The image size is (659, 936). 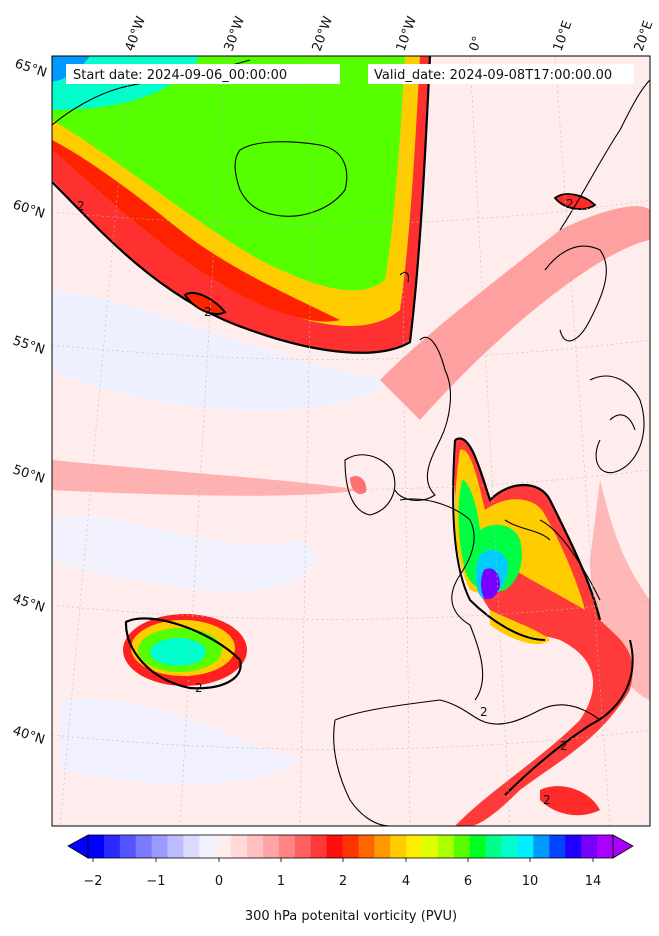 I want to click on pv-trough-green, so click(x=228, y=173).